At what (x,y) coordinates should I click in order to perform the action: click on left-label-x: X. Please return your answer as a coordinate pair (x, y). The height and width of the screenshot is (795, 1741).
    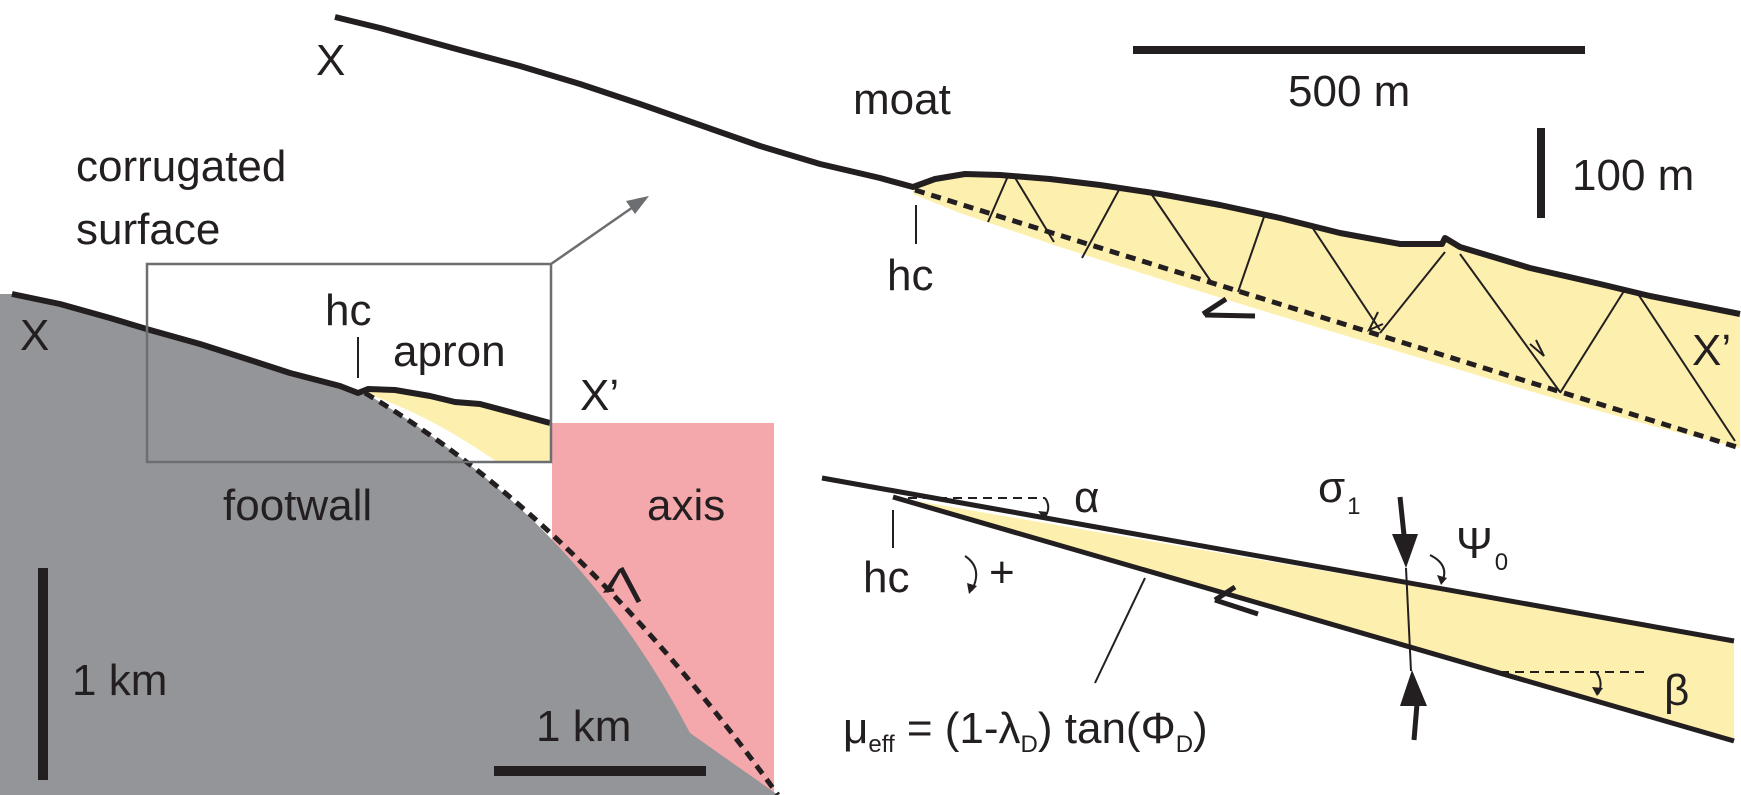
    Looking at the image, I should click on (34, 335).